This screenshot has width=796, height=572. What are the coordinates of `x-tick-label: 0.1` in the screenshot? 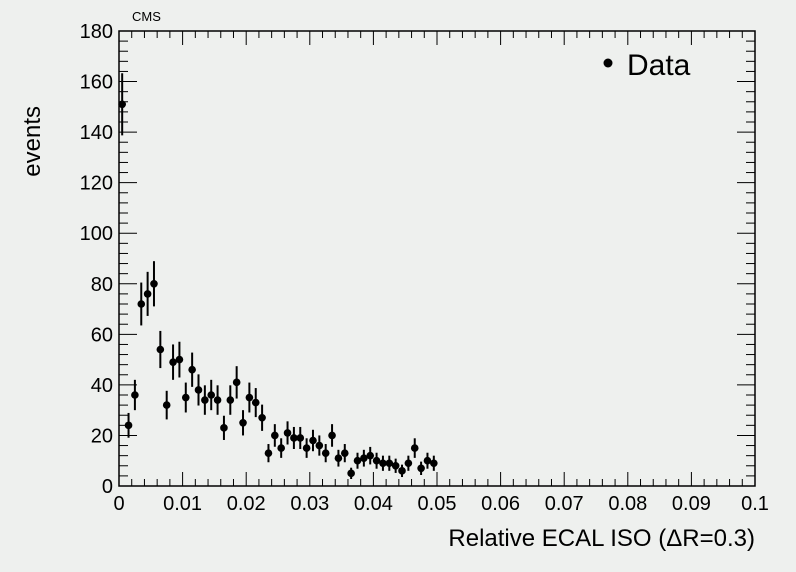 It's located at (755, 504).